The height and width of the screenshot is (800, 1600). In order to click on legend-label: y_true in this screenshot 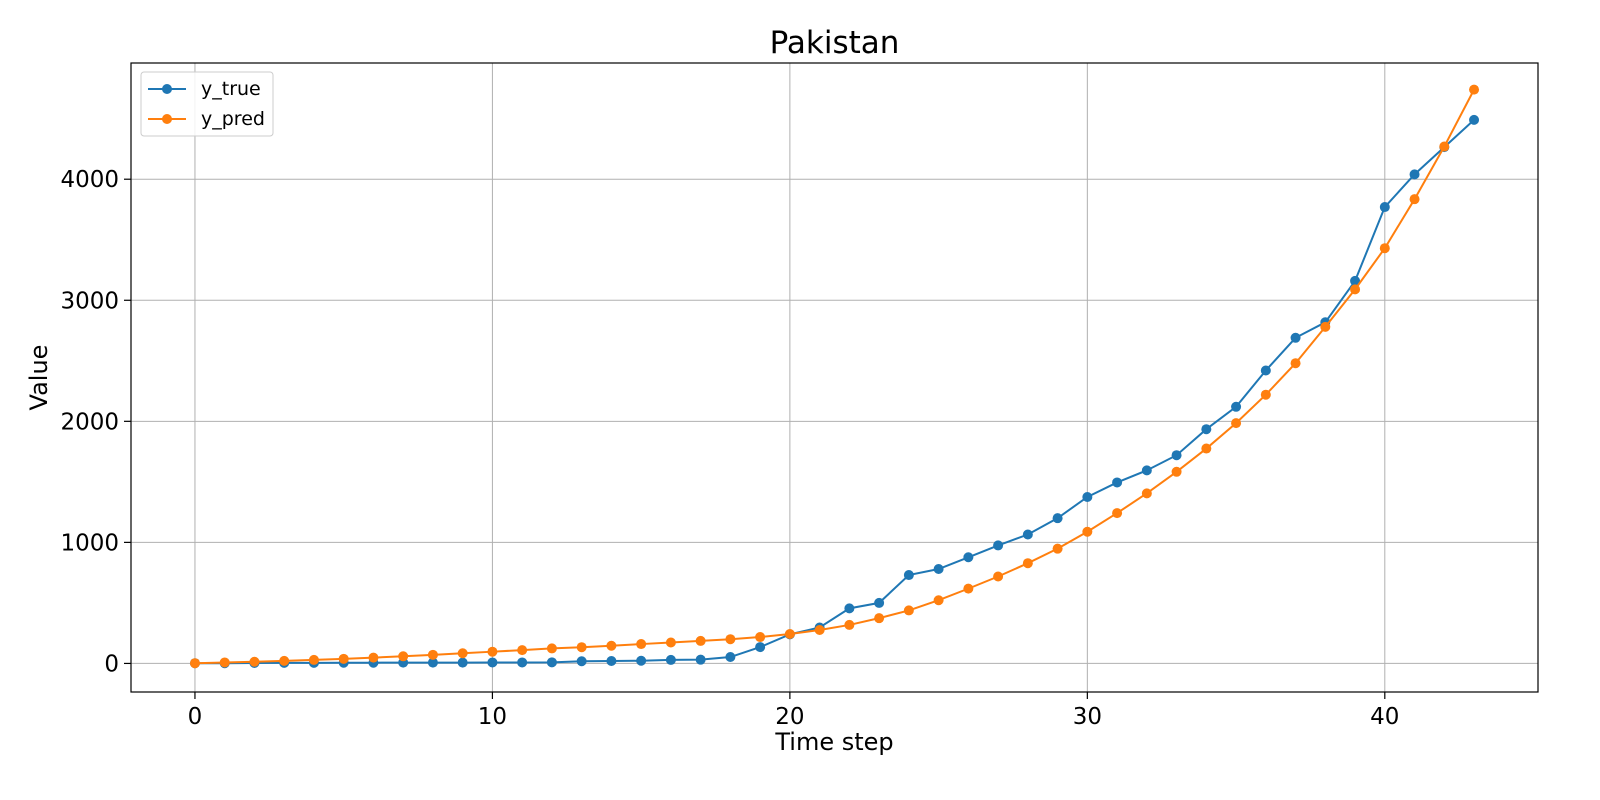, I will do `click(231, 89)`.